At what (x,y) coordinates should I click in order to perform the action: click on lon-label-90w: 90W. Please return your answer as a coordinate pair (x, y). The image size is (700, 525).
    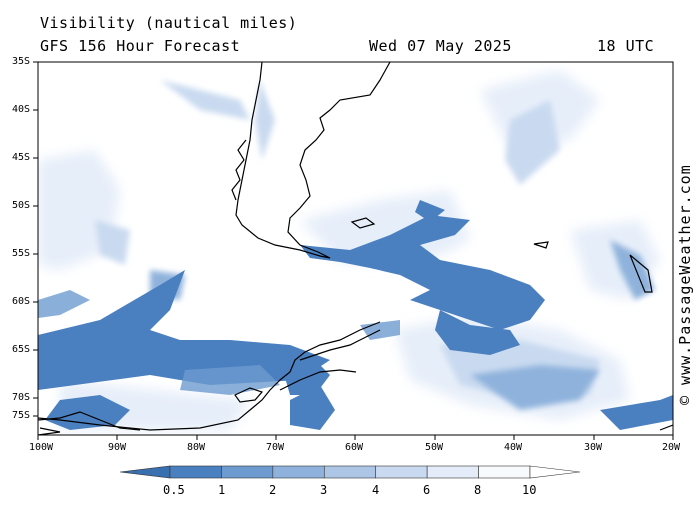
    Looking at the image, I should click on (117, 447).